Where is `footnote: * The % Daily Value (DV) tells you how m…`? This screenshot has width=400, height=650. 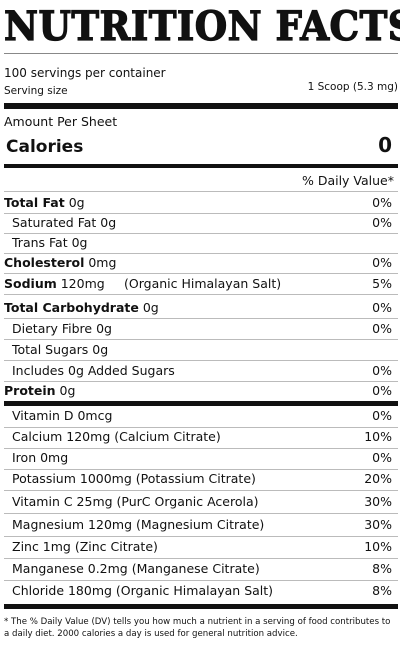
footnote: * The % Daily Value (DV) tells you how m… is located at coordinates (197, 628).